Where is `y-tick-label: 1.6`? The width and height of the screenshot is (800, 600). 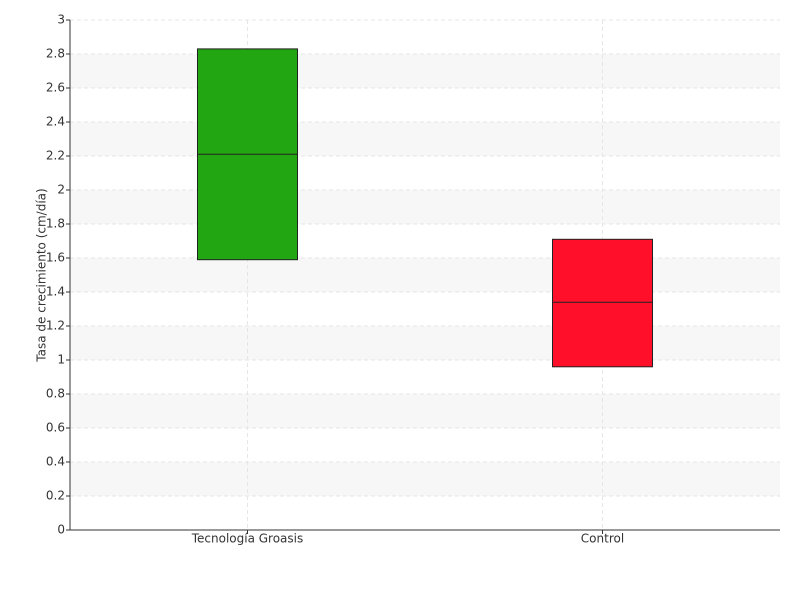 y-tick-label: 1.6 is located at coordinates (55, 258).